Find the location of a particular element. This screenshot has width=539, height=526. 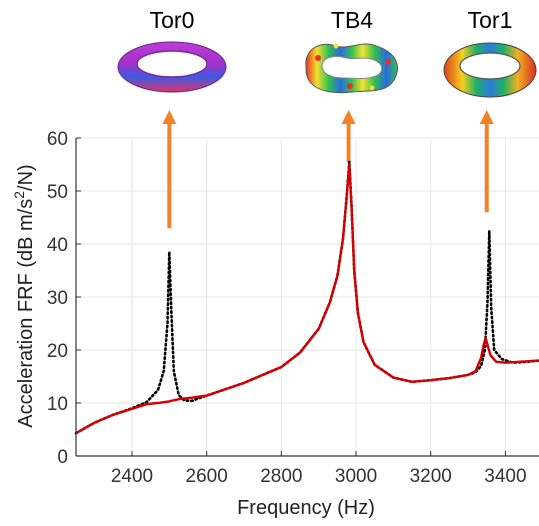

x-tick-label: 3200 is located at coordinates (431, 476).